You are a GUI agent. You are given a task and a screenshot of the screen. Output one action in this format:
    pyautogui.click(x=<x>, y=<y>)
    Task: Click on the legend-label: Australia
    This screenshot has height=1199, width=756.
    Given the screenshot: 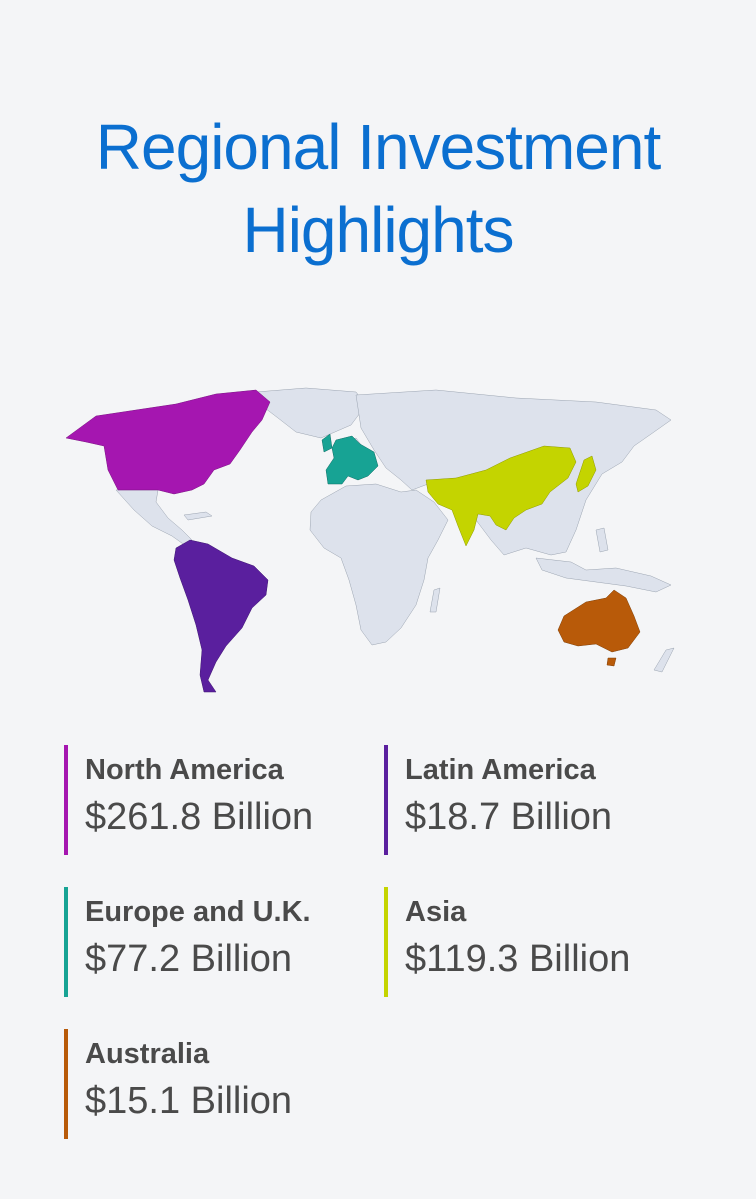 What is the action you would take?
    pyautogui.click(x=147, y=1054)
    